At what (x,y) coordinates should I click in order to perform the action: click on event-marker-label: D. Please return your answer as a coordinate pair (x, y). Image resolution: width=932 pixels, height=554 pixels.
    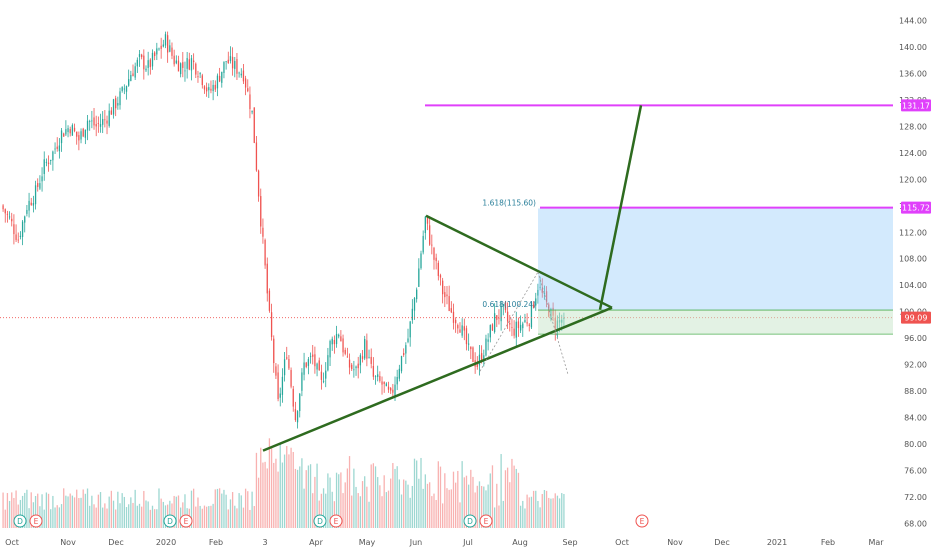
    Looking at the image, I should click on (170, 521).